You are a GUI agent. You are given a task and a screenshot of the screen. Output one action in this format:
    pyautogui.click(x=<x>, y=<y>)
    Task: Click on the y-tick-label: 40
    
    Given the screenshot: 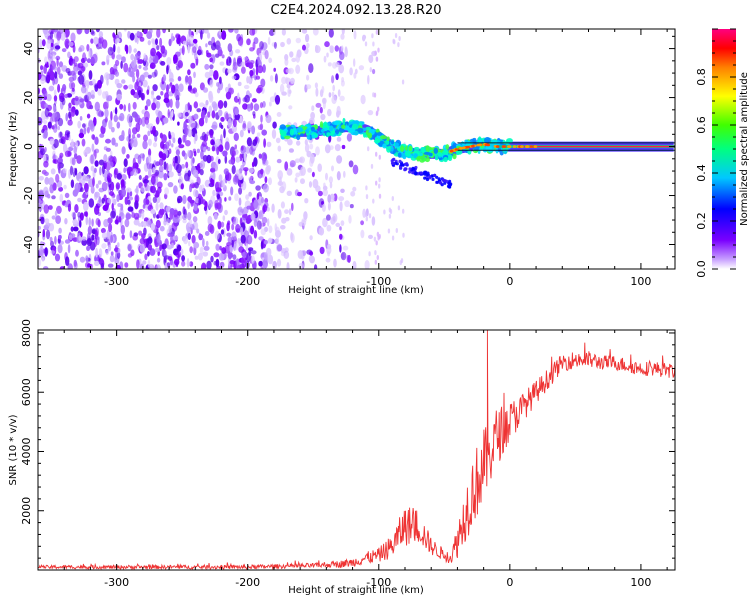 What is the action you would take?
    pyautogui.click(x=28, y=49)
    